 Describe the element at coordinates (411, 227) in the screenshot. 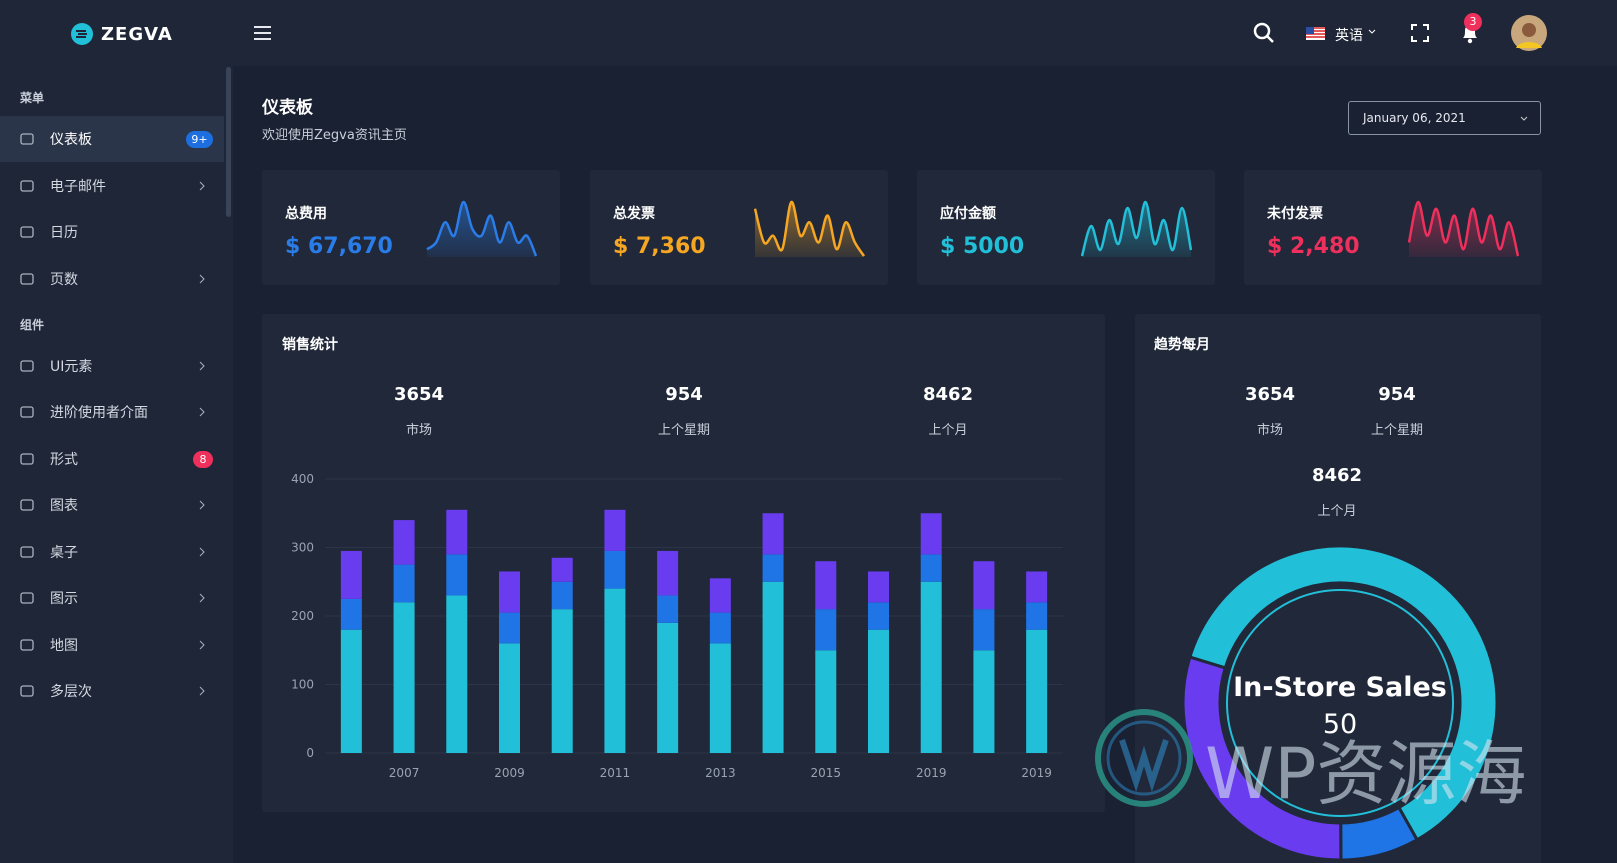

I see `stat-card: 总费用 $ 67,670` at that location.